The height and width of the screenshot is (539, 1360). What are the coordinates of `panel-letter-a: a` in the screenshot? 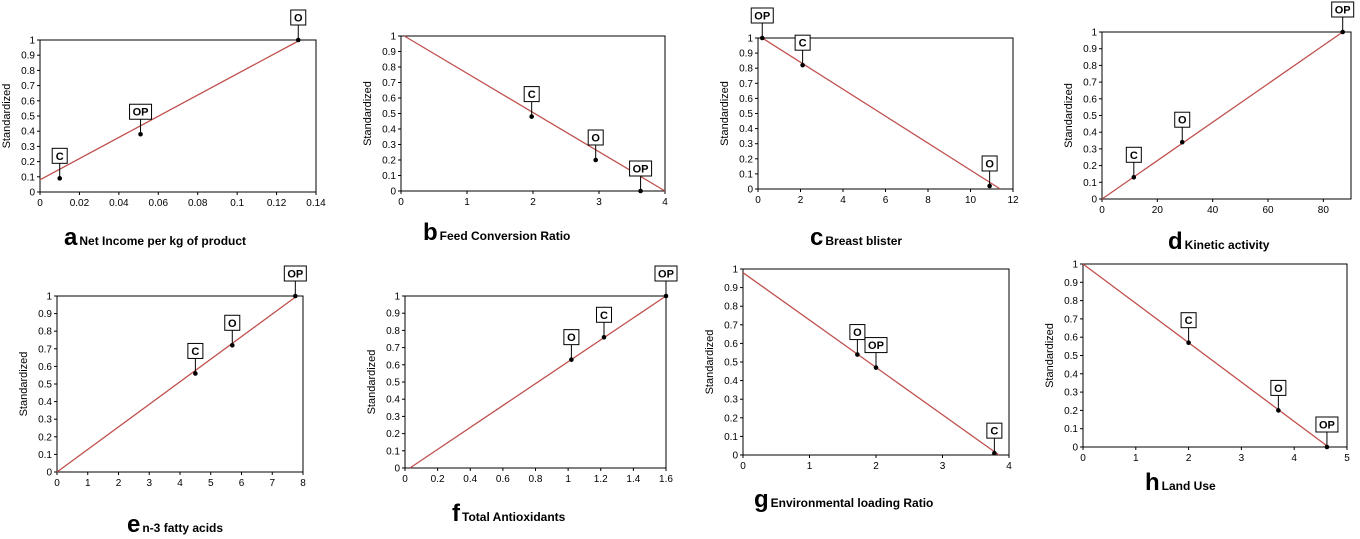 It's located at (71, 237).